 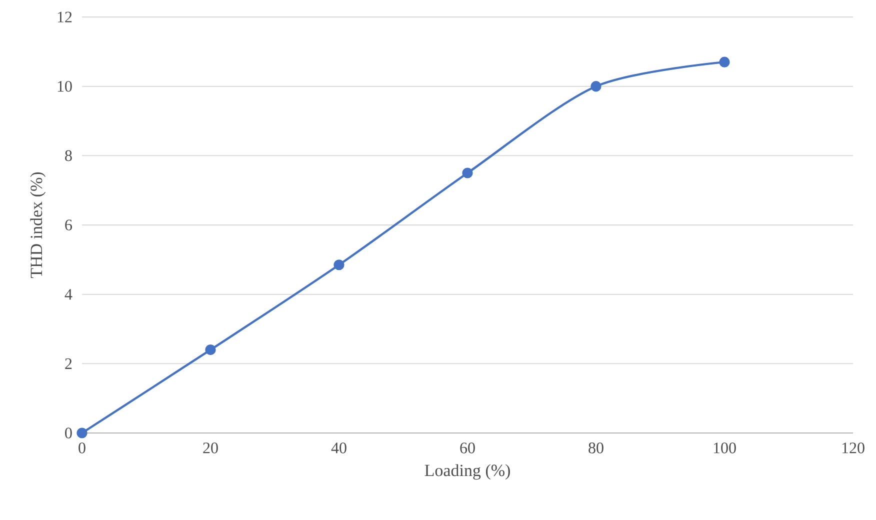 What do you see at coordinates (68, 363) in the screenshot?
I see `y-tick-label: 2` at bounding box center [68, 363].